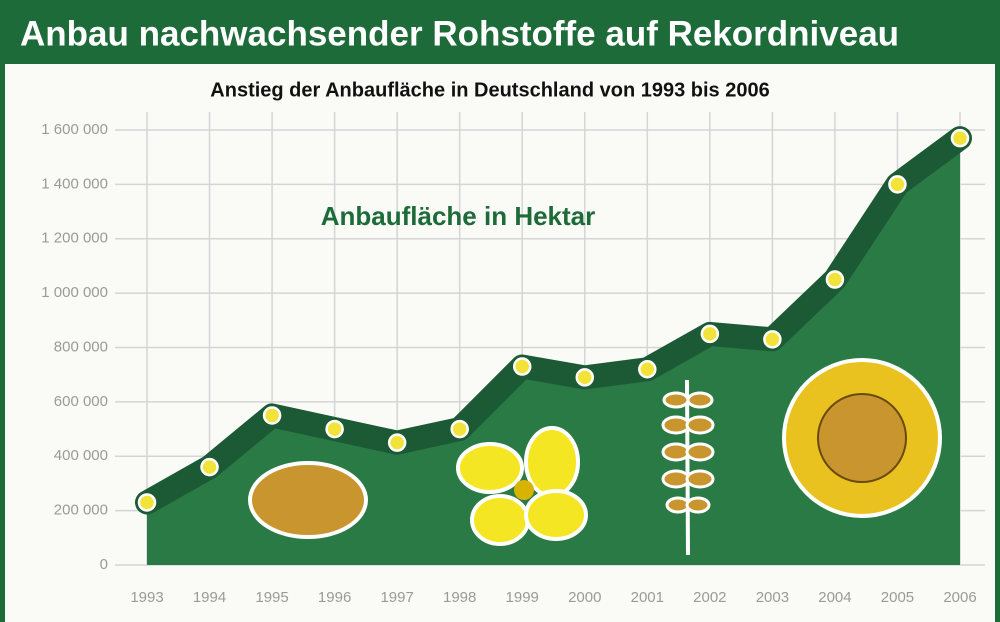 The height and width of the screenshot is (622, 1000). What do you see at coordinates (897, 597) in the screenshot?
I see `x-tick-label: 2005` at bounding box center [897, 597].